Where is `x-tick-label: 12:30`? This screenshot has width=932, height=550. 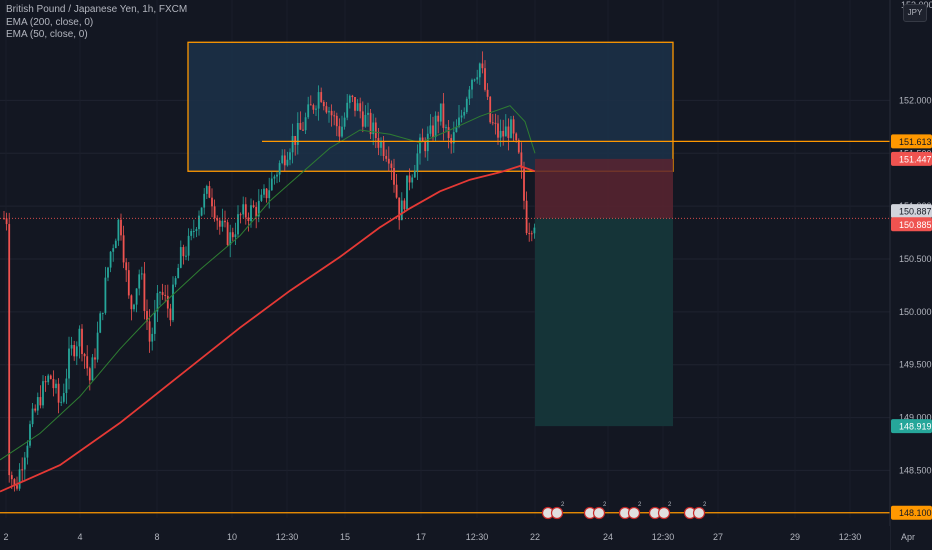
x-tick-label: 12:30 is located at coordinates (477, 537).